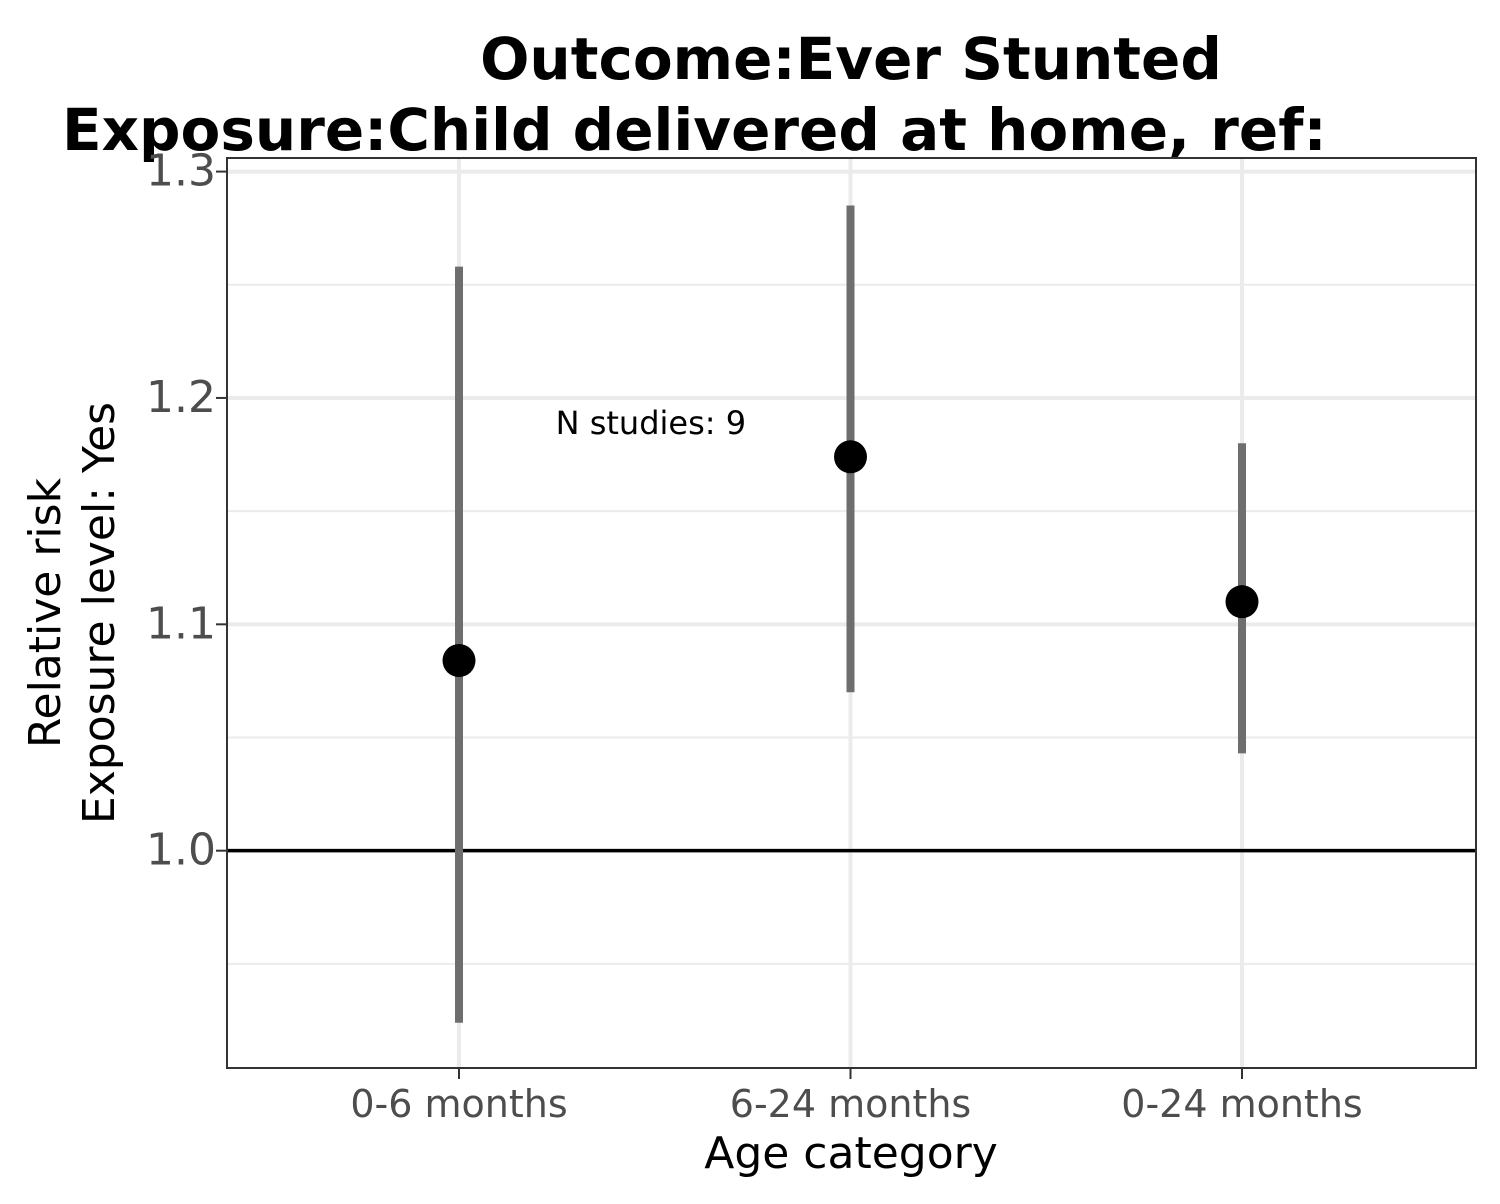 Image resolution: width=1500 pixels, height=1204 pixels. I want to click on x-tick-label: 6-24 months, so click(850, 1104).